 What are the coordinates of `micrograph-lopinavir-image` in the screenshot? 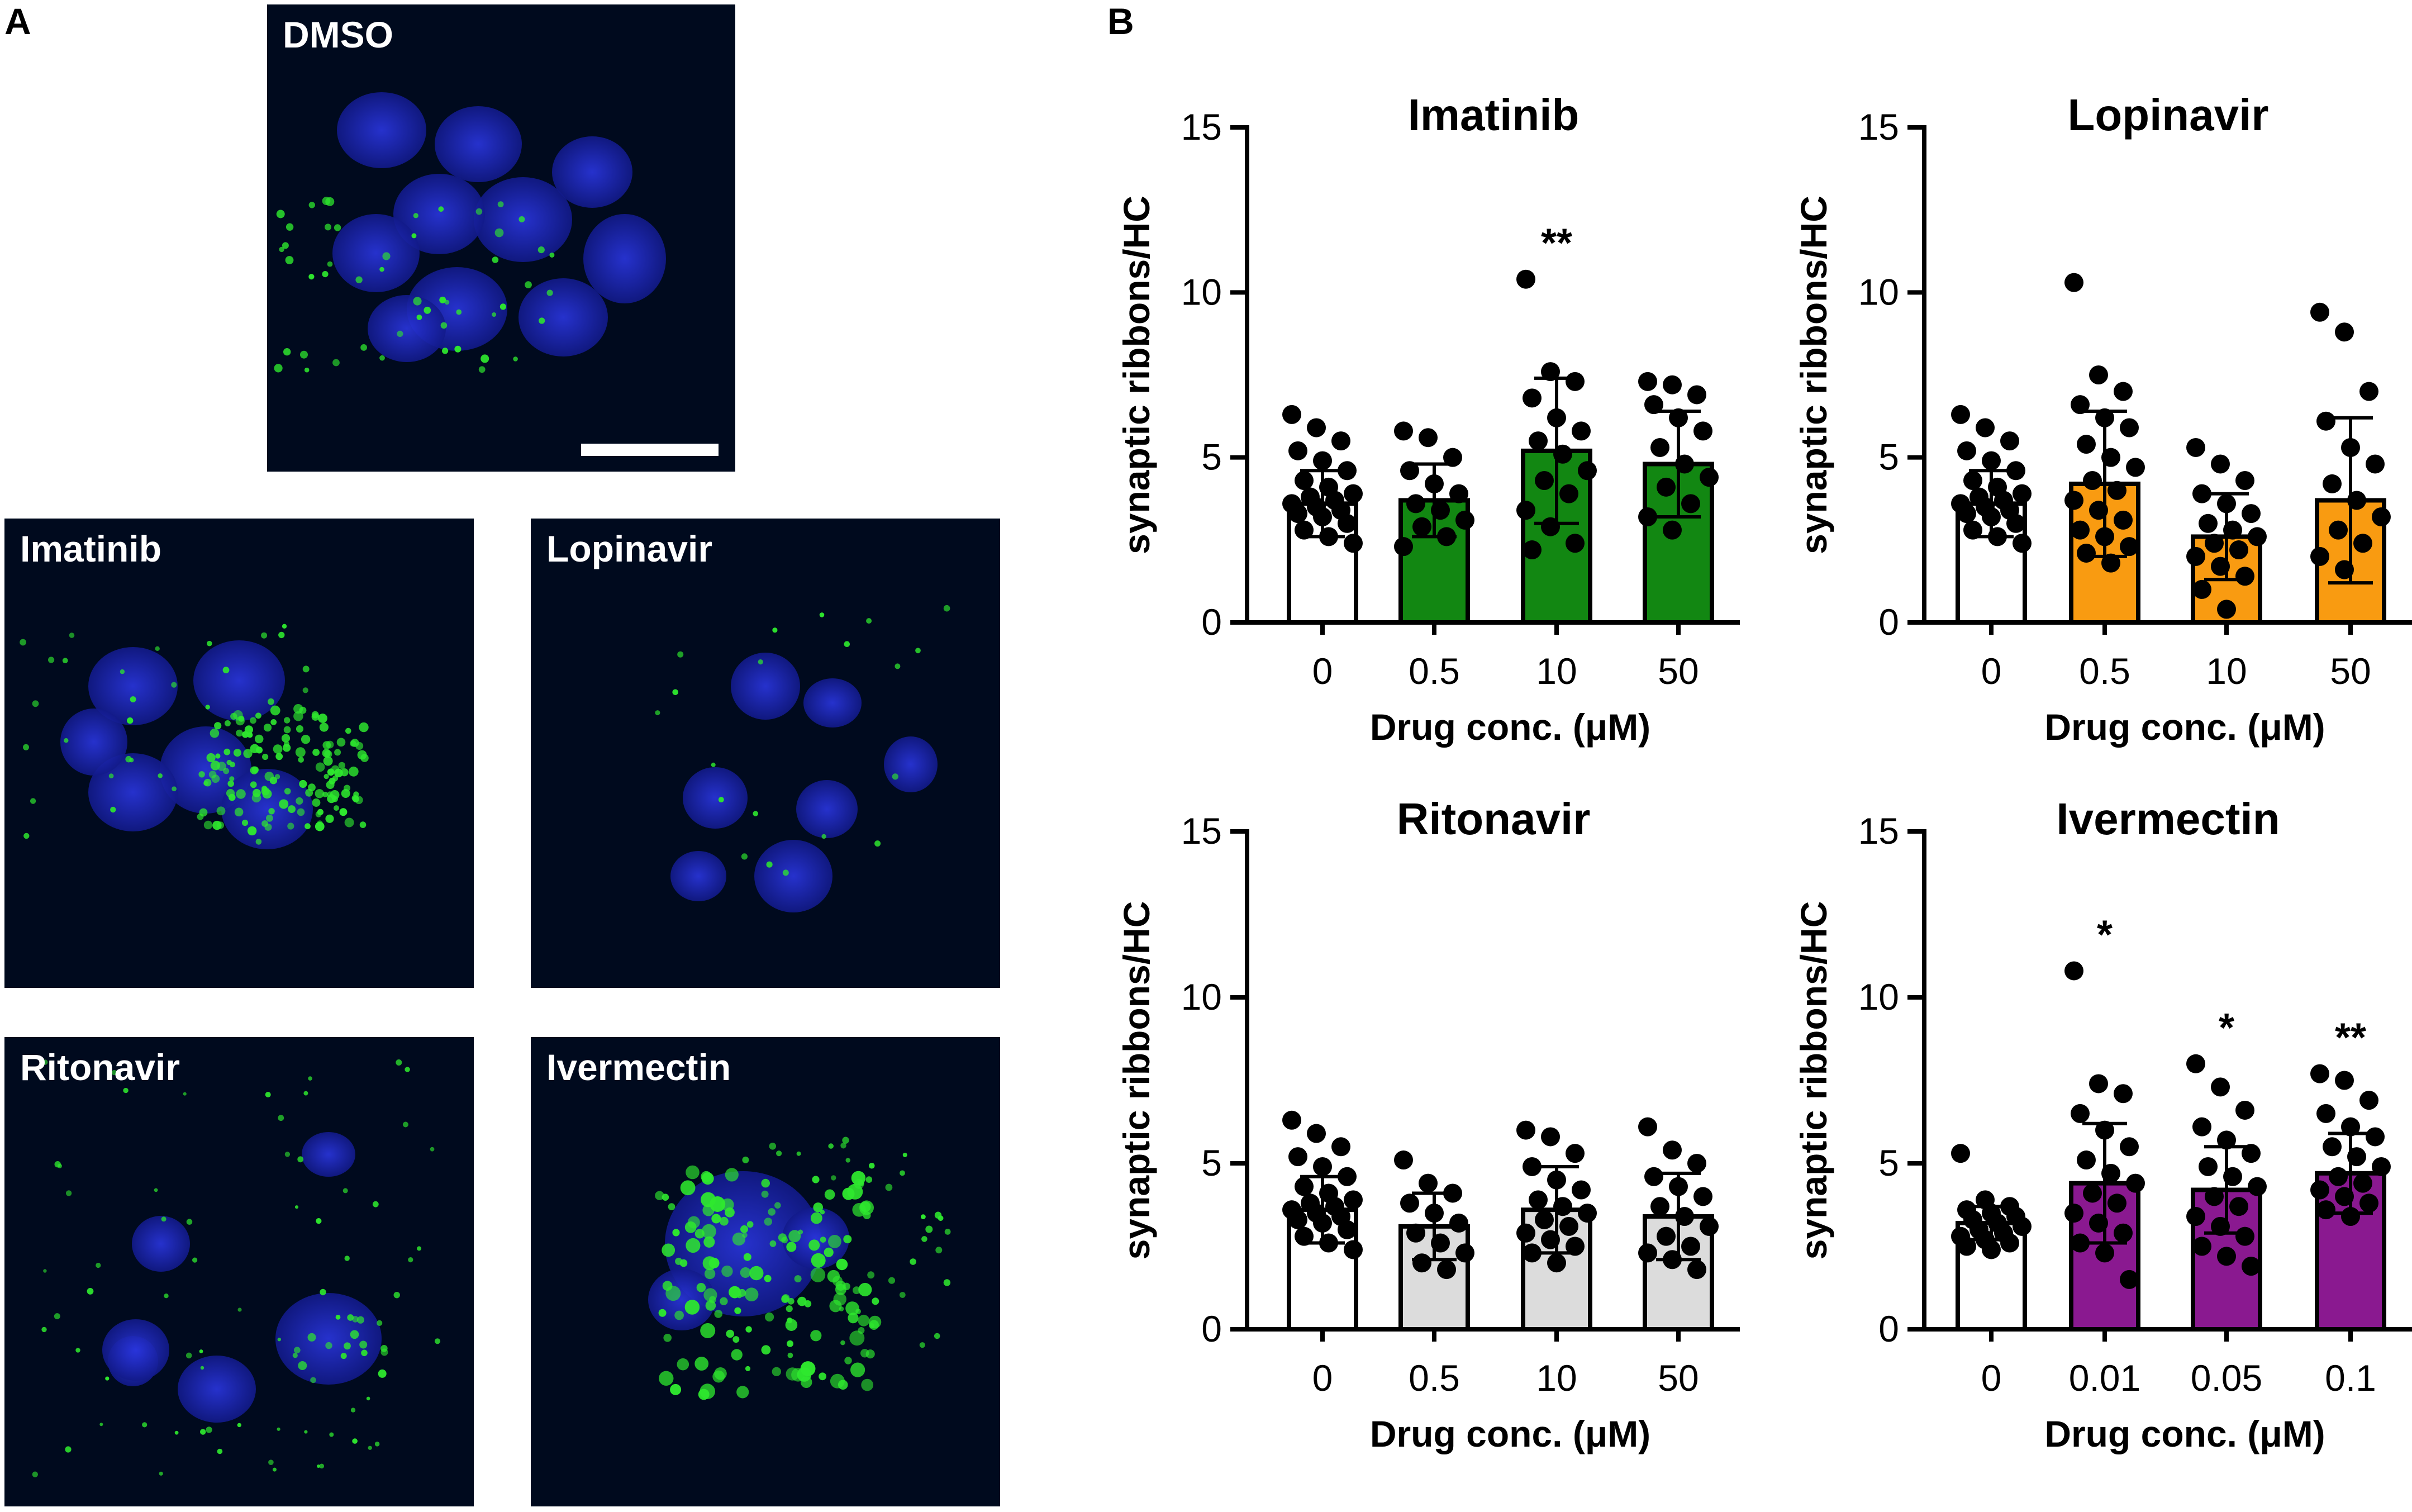 It's located at (765, 753).